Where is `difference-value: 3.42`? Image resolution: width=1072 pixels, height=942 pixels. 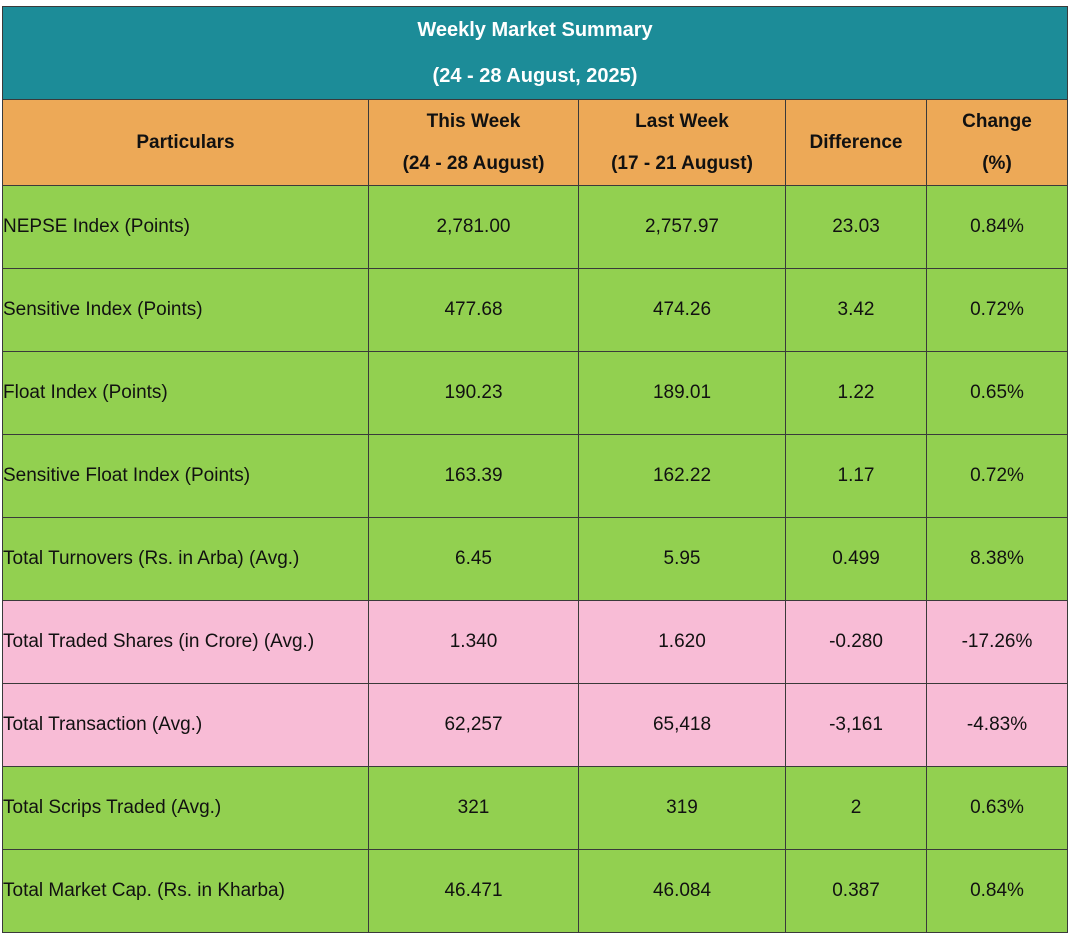 difference-value: 3.42 is located at coordinates (856, 310).